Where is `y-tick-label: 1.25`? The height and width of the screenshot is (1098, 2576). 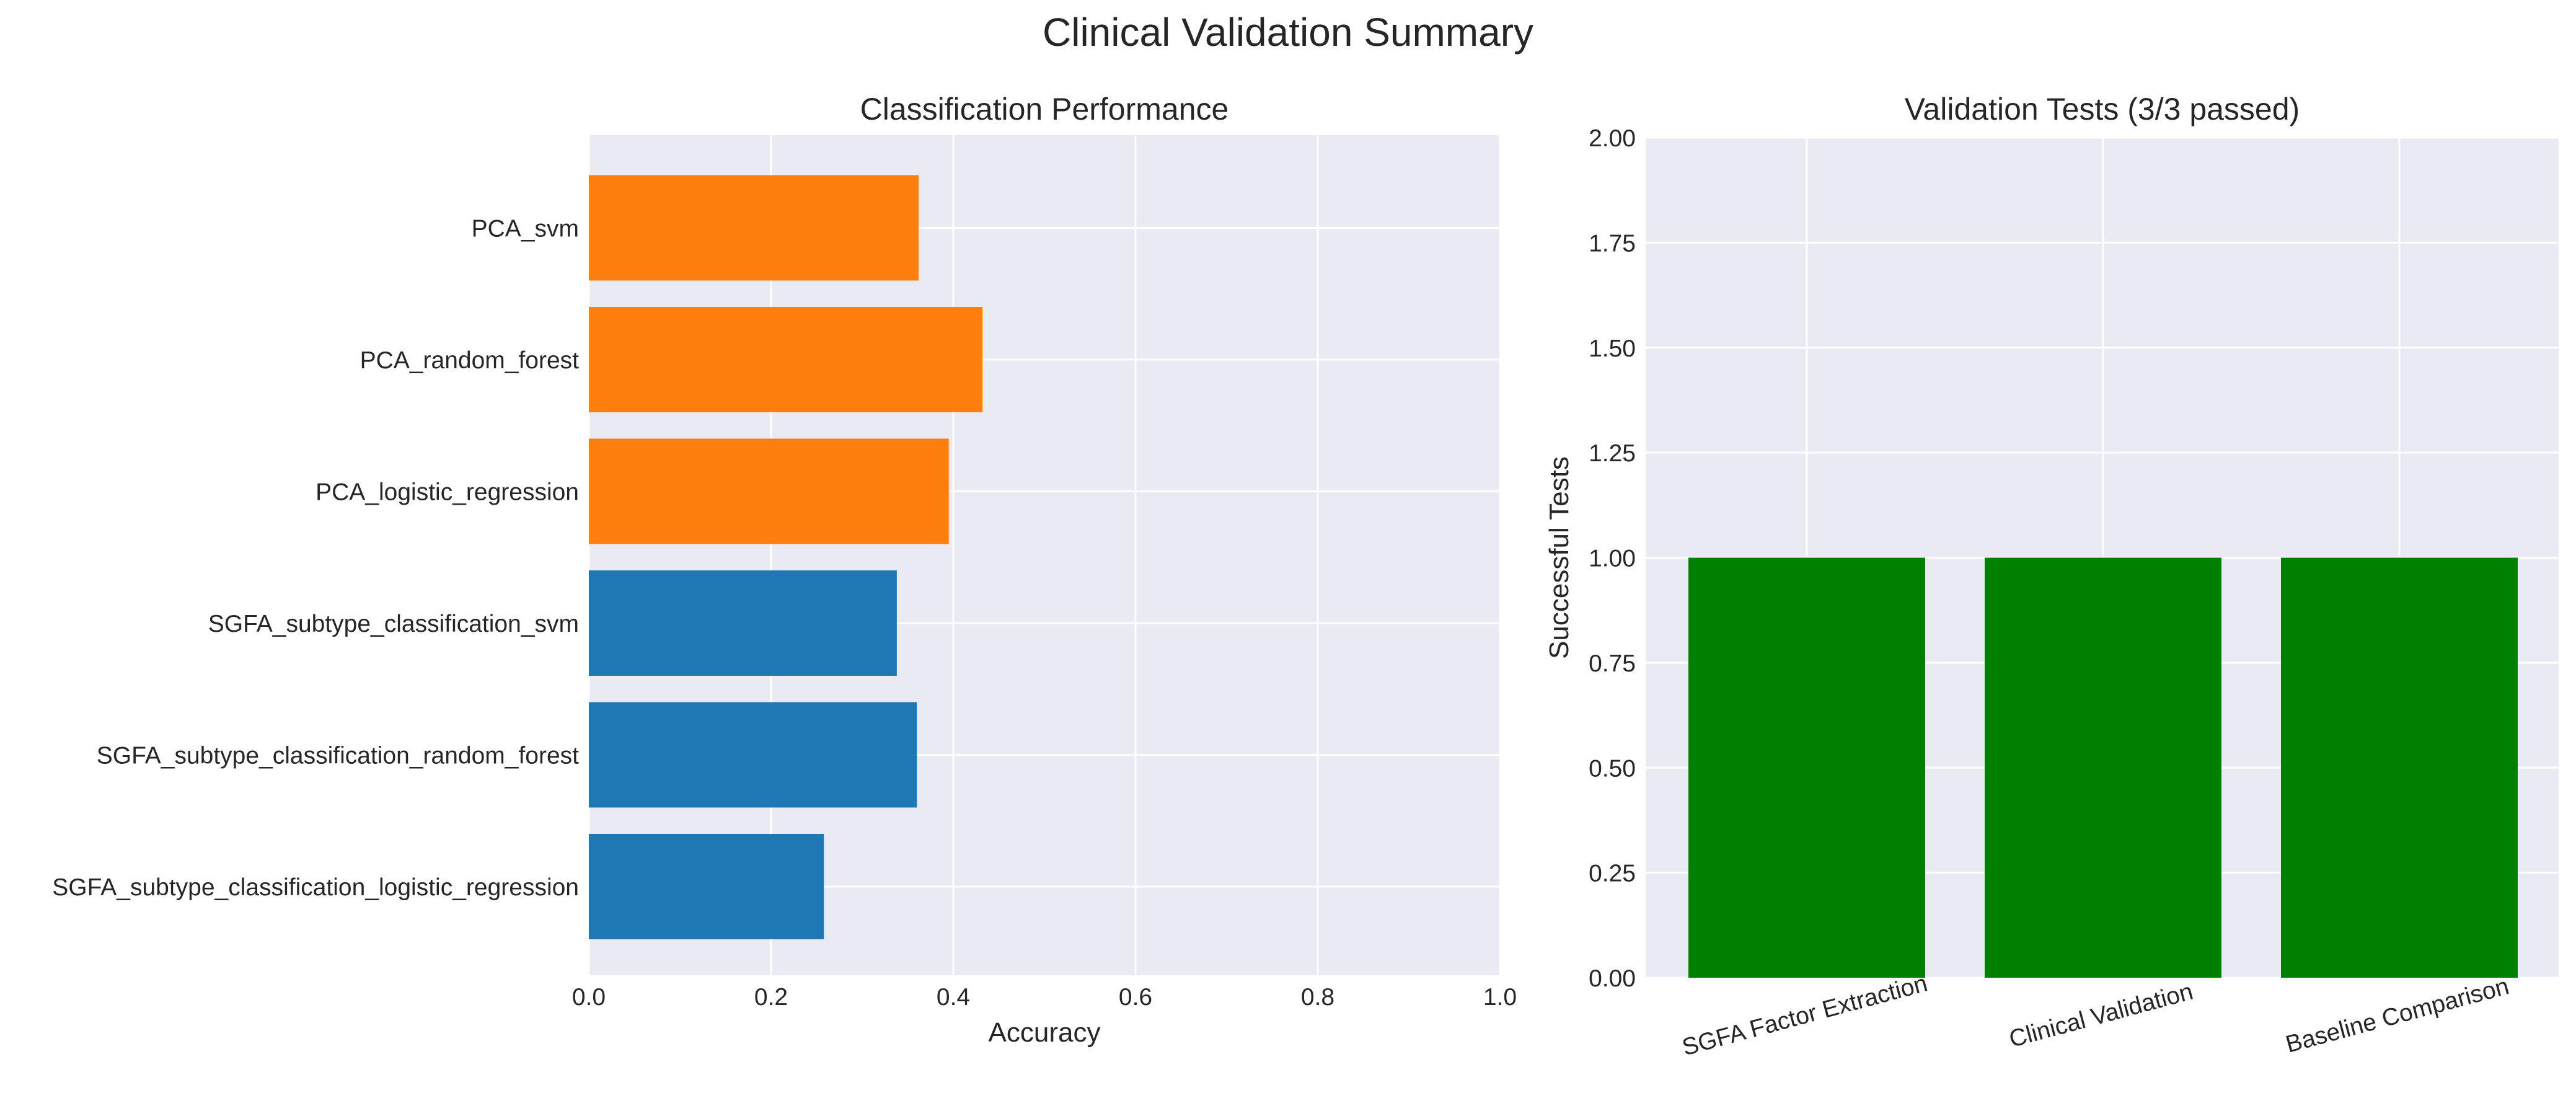
y-tick-label: 1.25 is located at coordinates (1612, 453).